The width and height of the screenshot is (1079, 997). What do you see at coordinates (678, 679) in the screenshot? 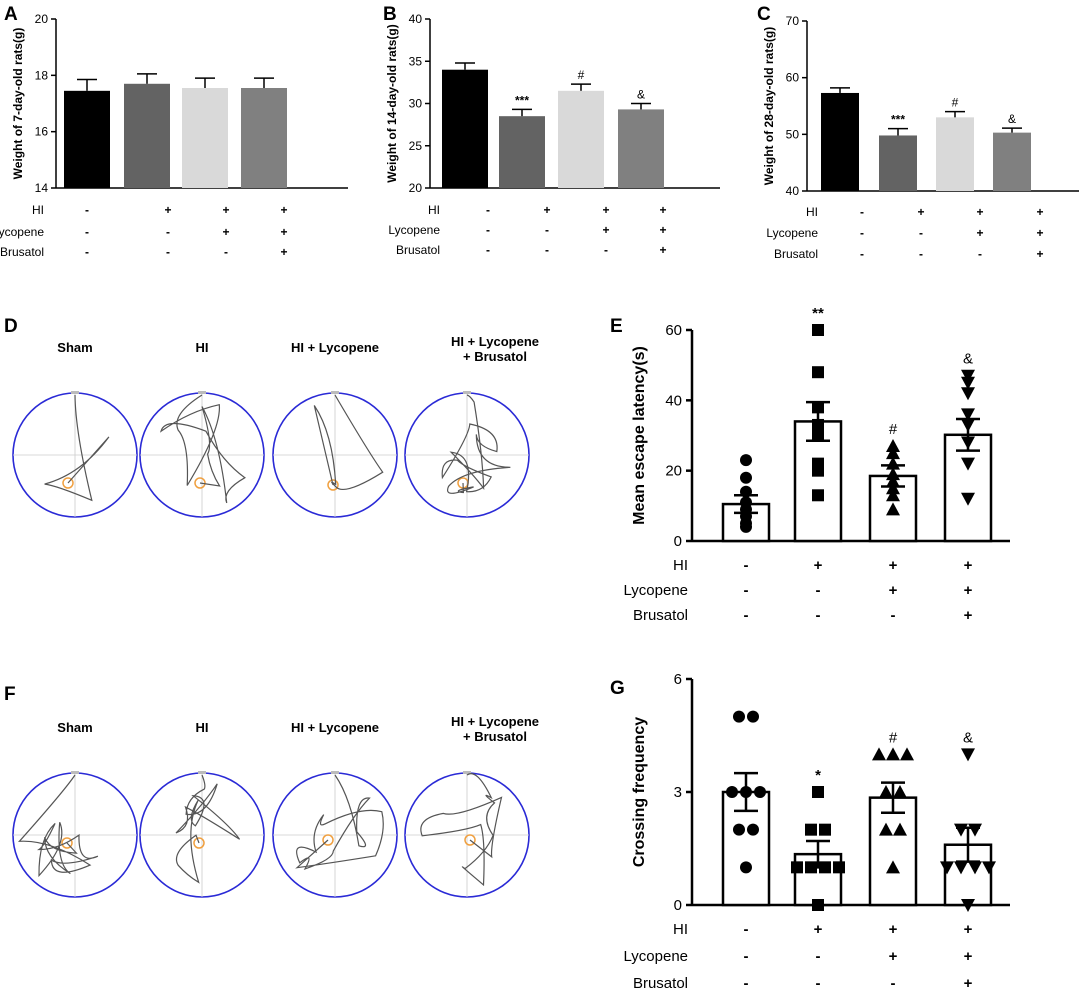
I see `y-tick-label: 6` at bounding box center [678, 679].